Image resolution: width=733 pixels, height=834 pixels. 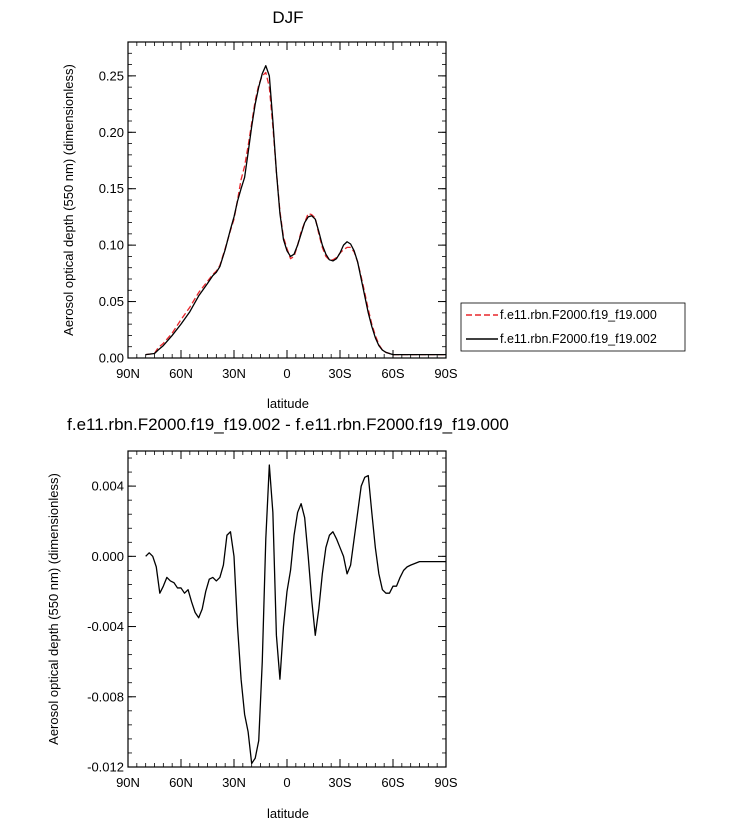 I want to click on aod-x-tick-label: 0, so click(x=286, y=373).